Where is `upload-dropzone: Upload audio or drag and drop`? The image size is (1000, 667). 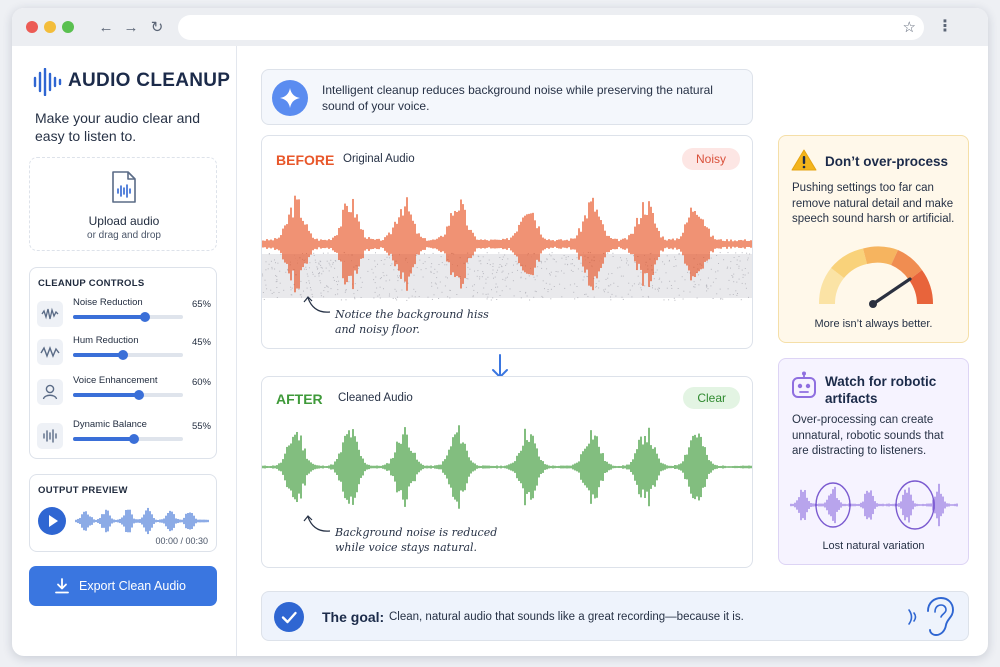 upload-dropzone: Upload audio or drag and drop is located at coordinates (123, 204).